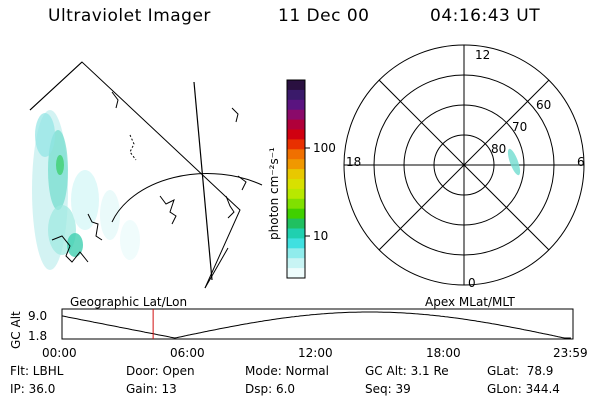 The width and height of the screenshot is (600, 400). I want to click on time-tick-1200: 12:00, so click(315, 353).